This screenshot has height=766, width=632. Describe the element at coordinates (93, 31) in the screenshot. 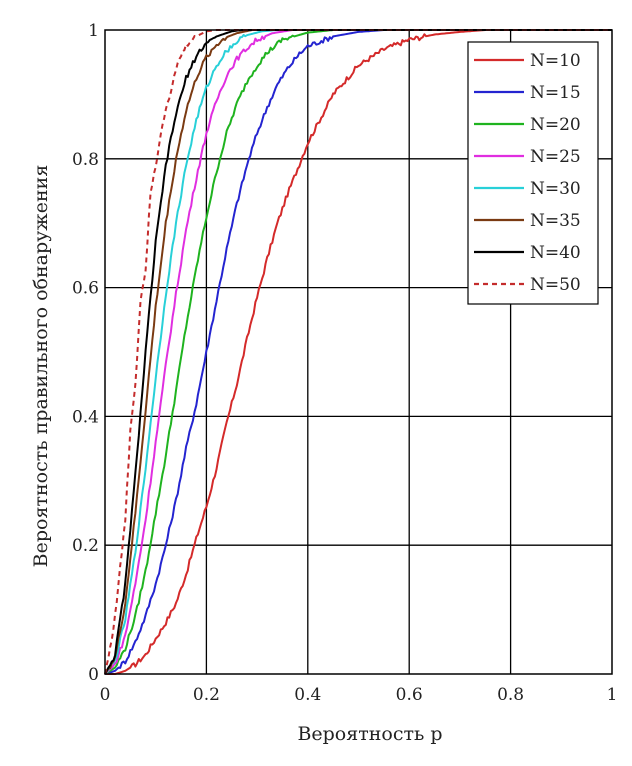

I see `y-tick-label: 1` at that location.